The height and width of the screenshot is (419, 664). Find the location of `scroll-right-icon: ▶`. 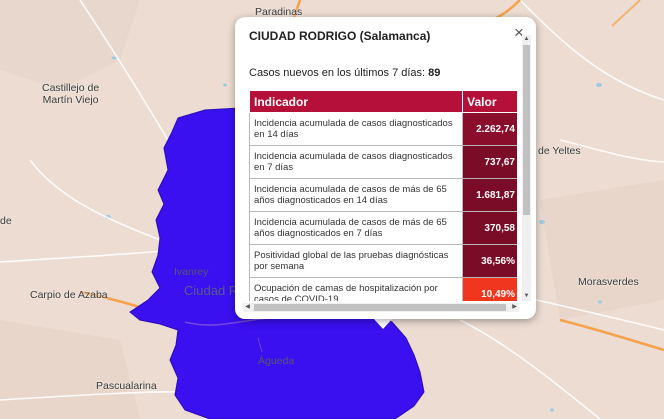

scroll-right-icon: ▶ is located at coordinates (514, 307).